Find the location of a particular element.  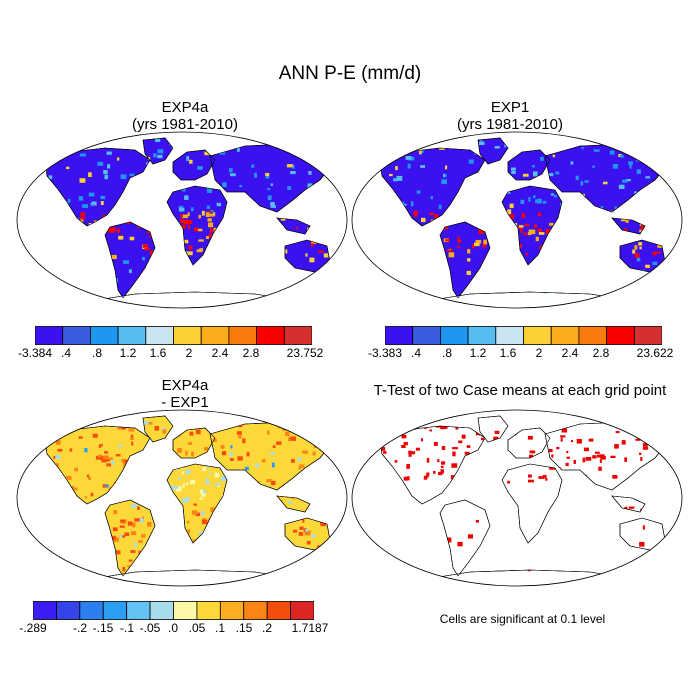

panel2-title: EXP1 (yrs 1981-2010) is located at coordinates (510, 116).